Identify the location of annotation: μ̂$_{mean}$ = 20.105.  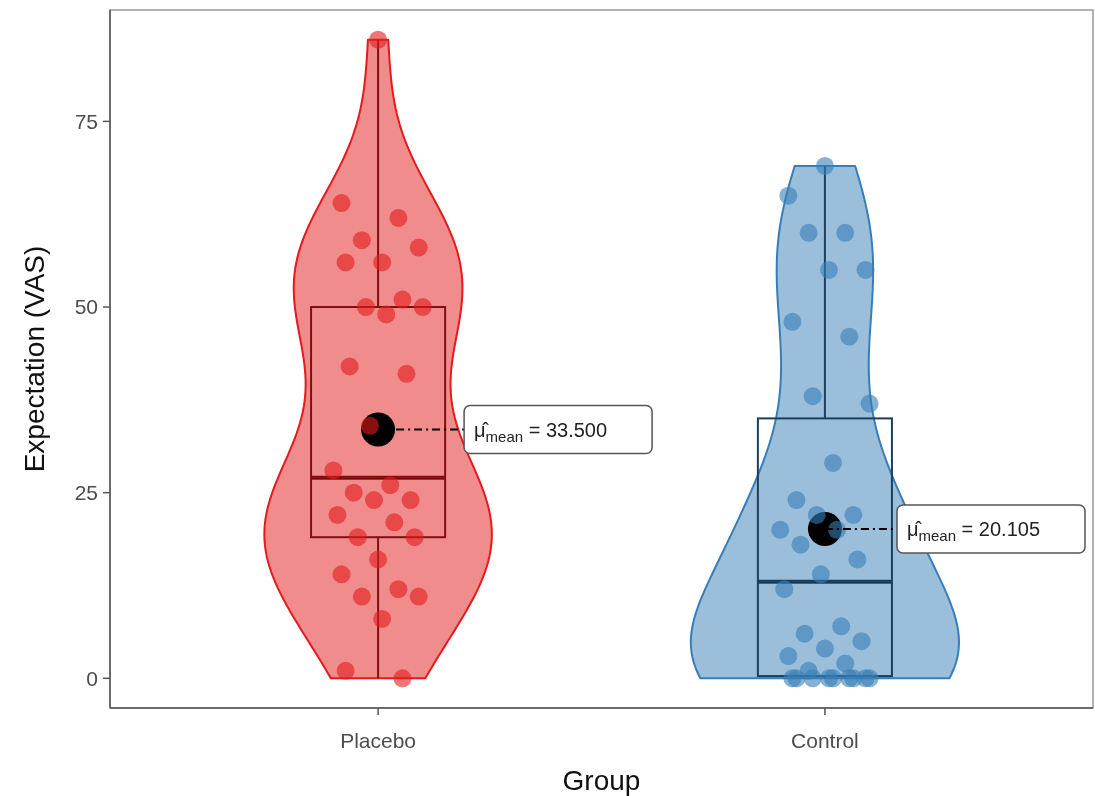
(974, 531).